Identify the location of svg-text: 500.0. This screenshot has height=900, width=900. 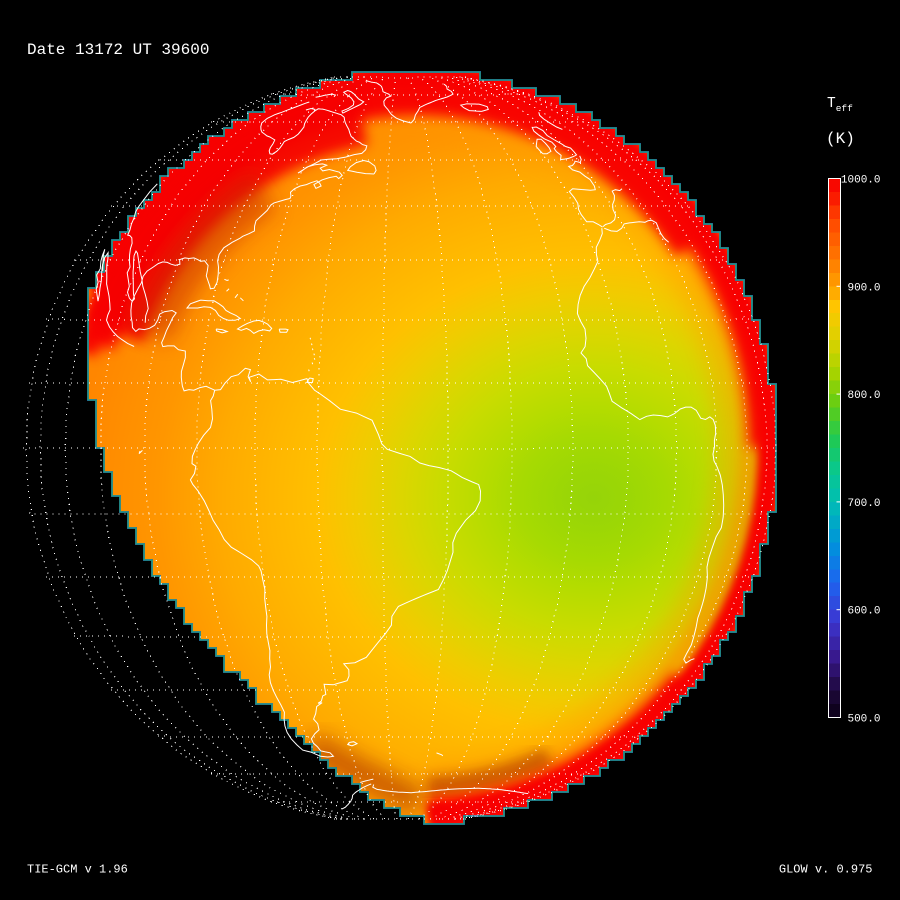
(863, 720).